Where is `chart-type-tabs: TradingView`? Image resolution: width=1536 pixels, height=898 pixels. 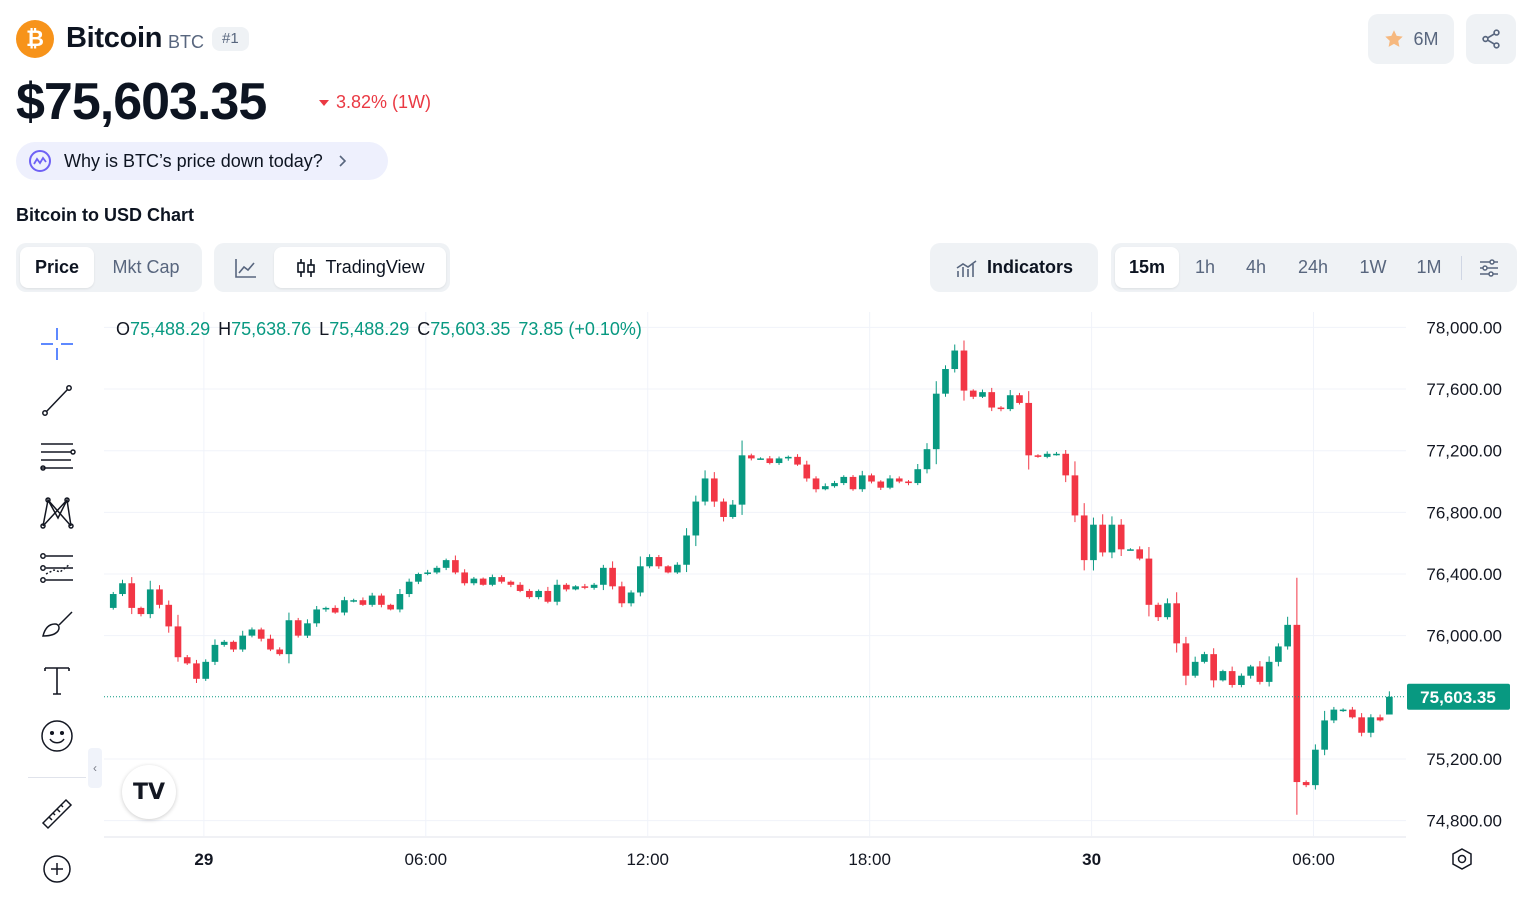
chart-type-tabs: TradingView is located at coordinates (332, 267).